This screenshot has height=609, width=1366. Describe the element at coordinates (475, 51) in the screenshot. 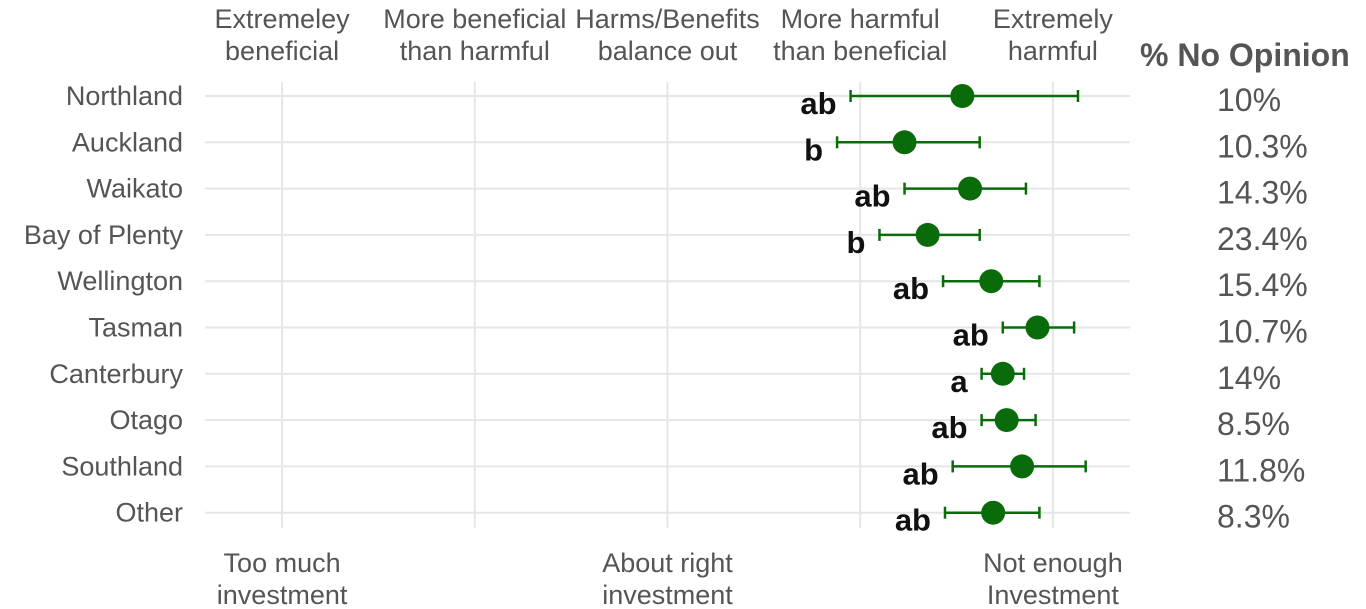

I see `top-axis-label-line: than harmful` at that location.